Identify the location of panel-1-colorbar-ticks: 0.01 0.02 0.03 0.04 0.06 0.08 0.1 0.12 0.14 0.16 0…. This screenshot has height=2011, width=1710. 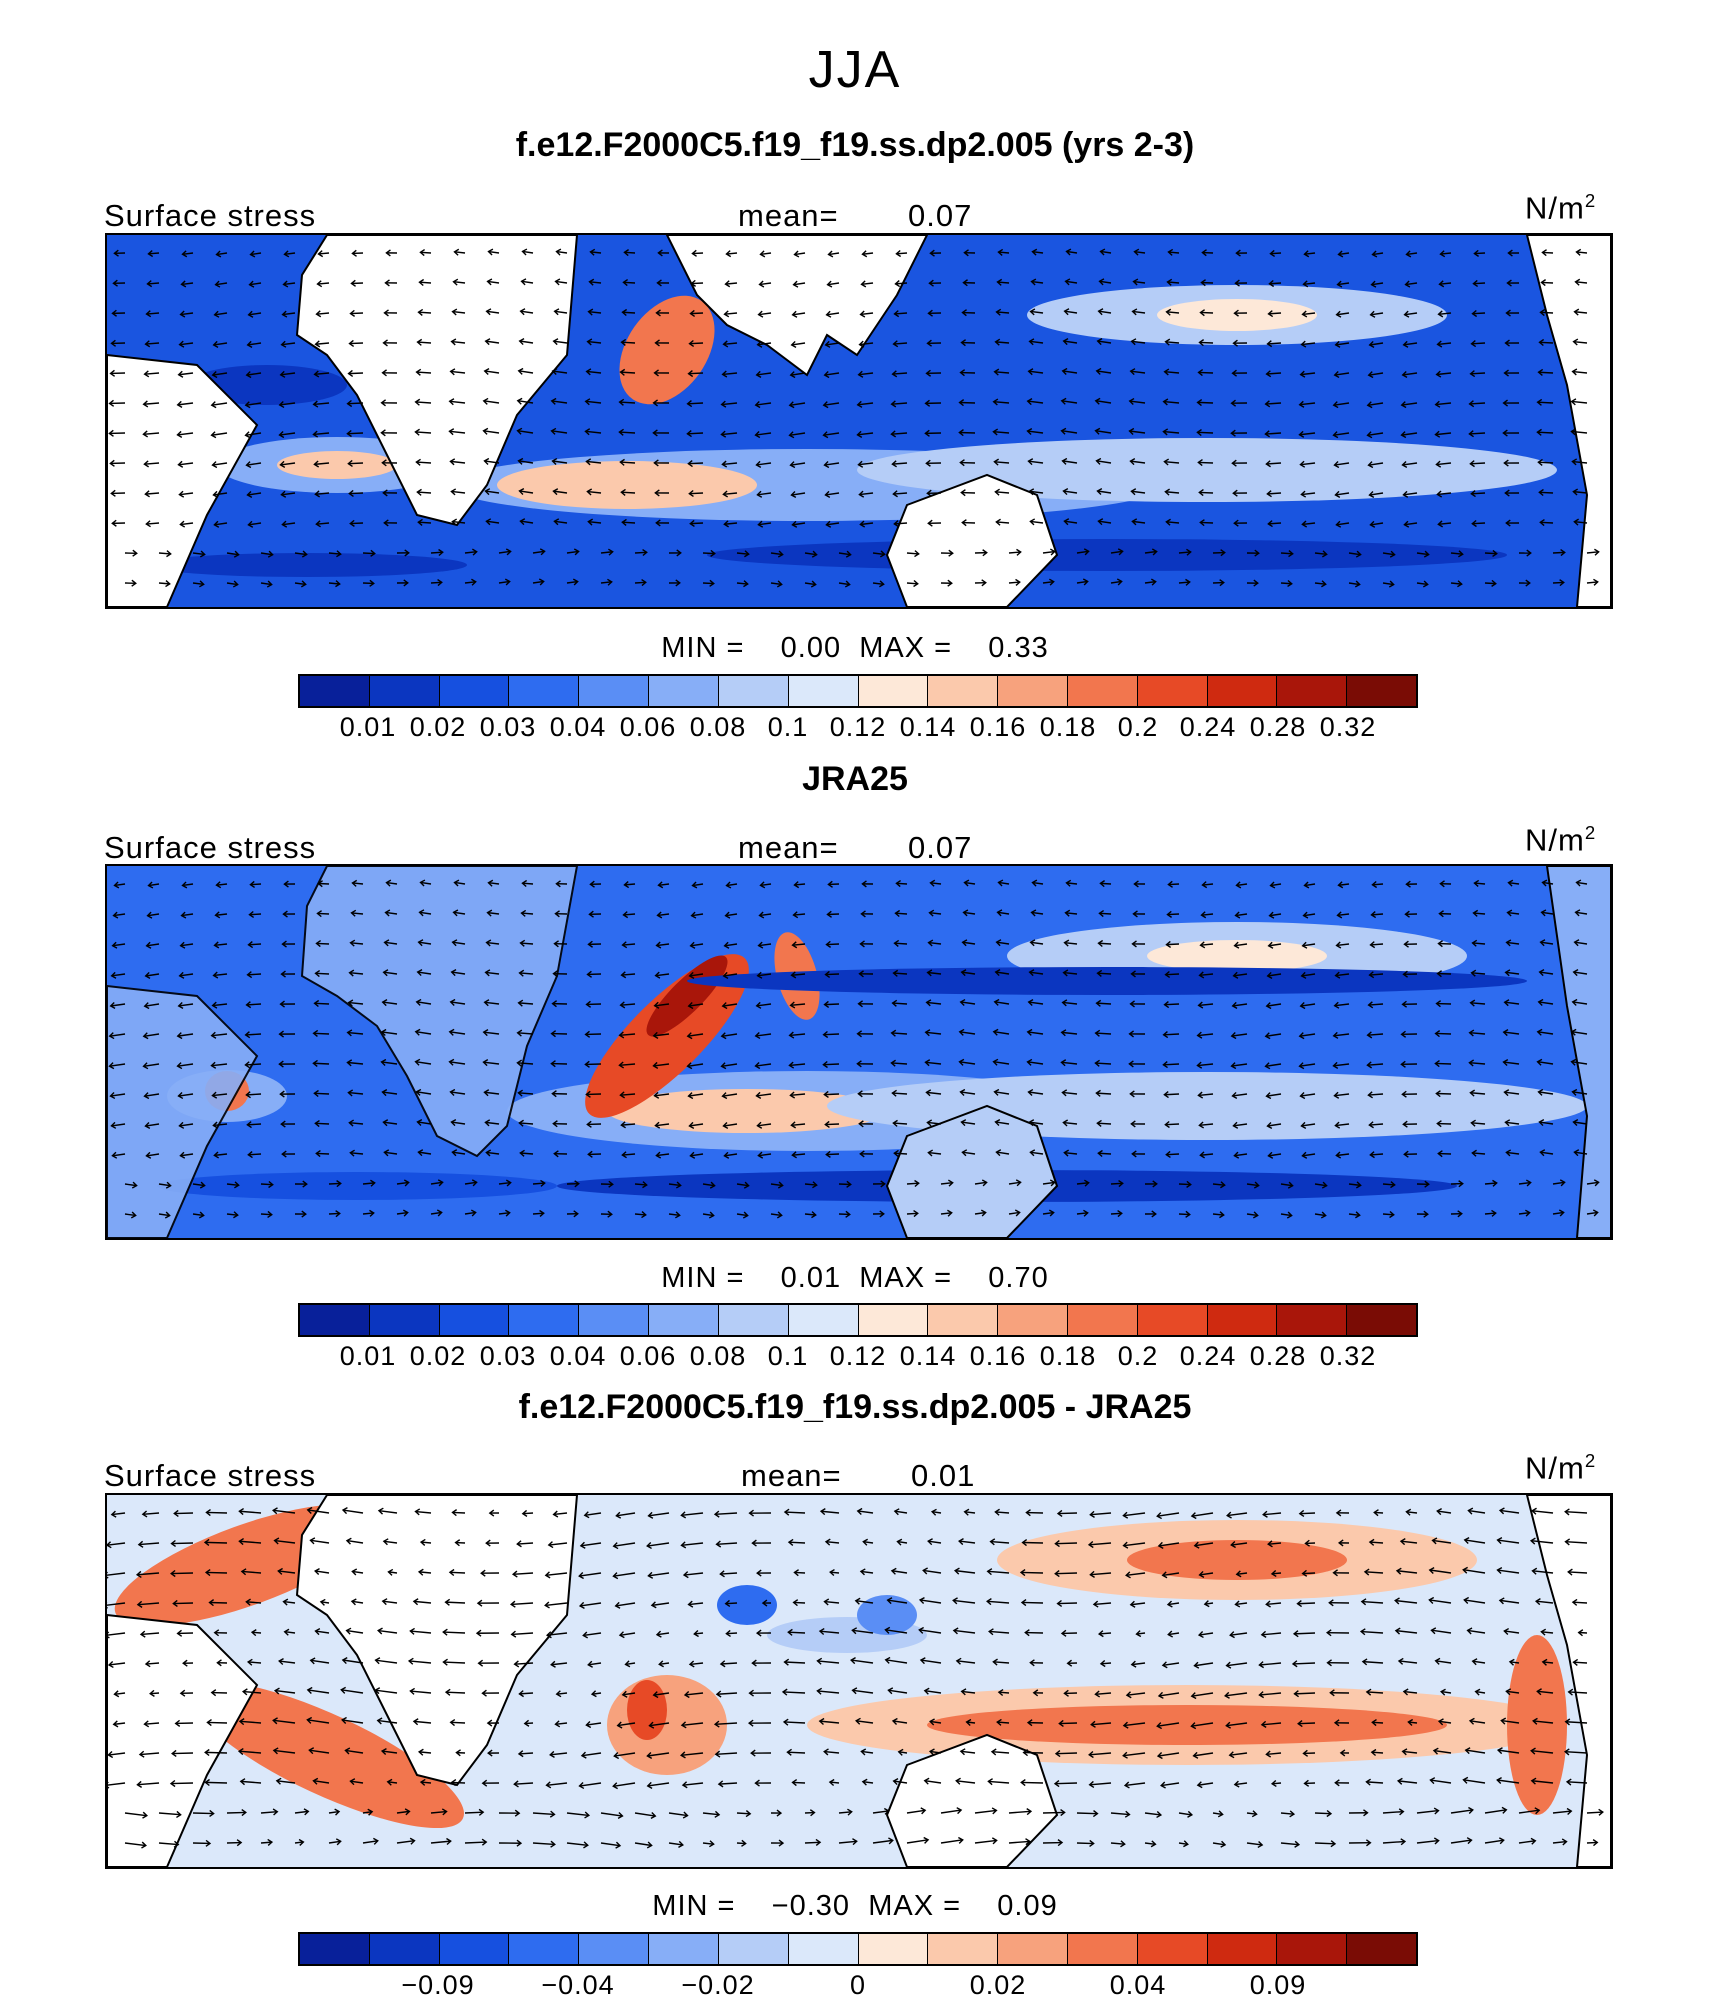
(858, 729).